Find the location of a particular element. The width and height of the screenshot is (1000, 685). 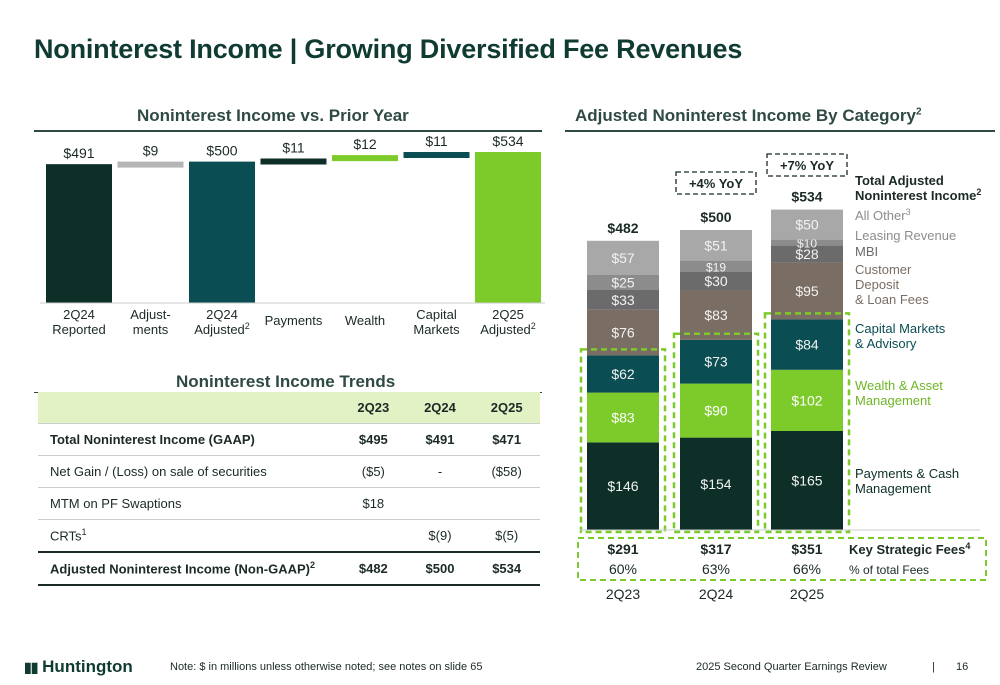

stack-segment-label: $102 is located at coordinates (806, 400).